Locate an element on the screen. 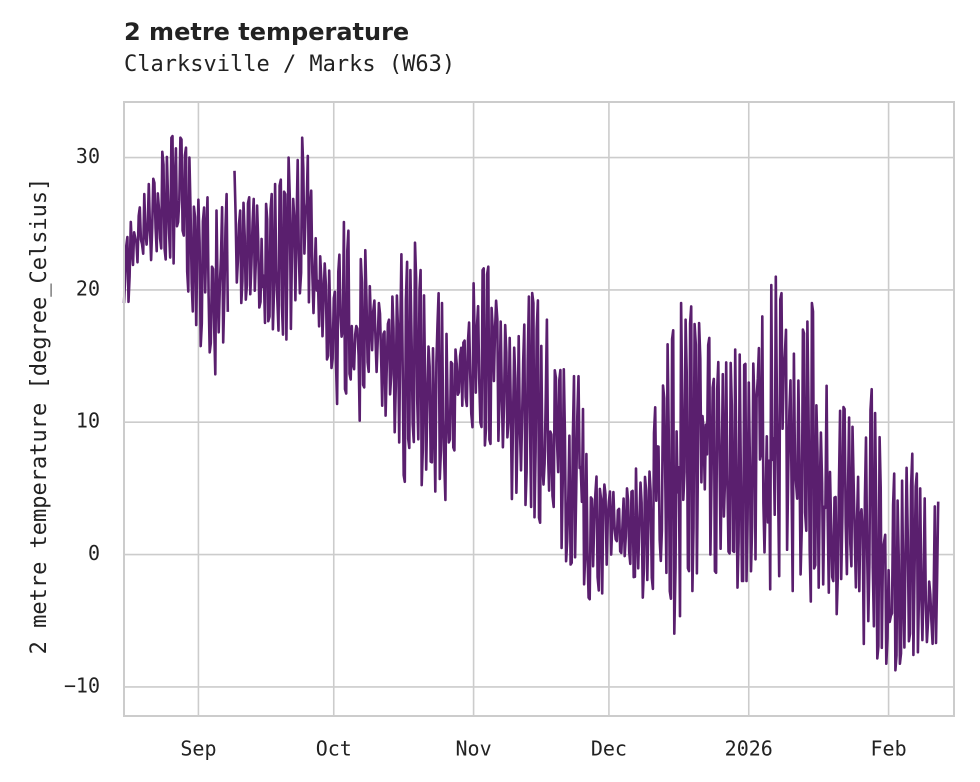  x-tick-label: Feb is located at coordinates (889, 749).